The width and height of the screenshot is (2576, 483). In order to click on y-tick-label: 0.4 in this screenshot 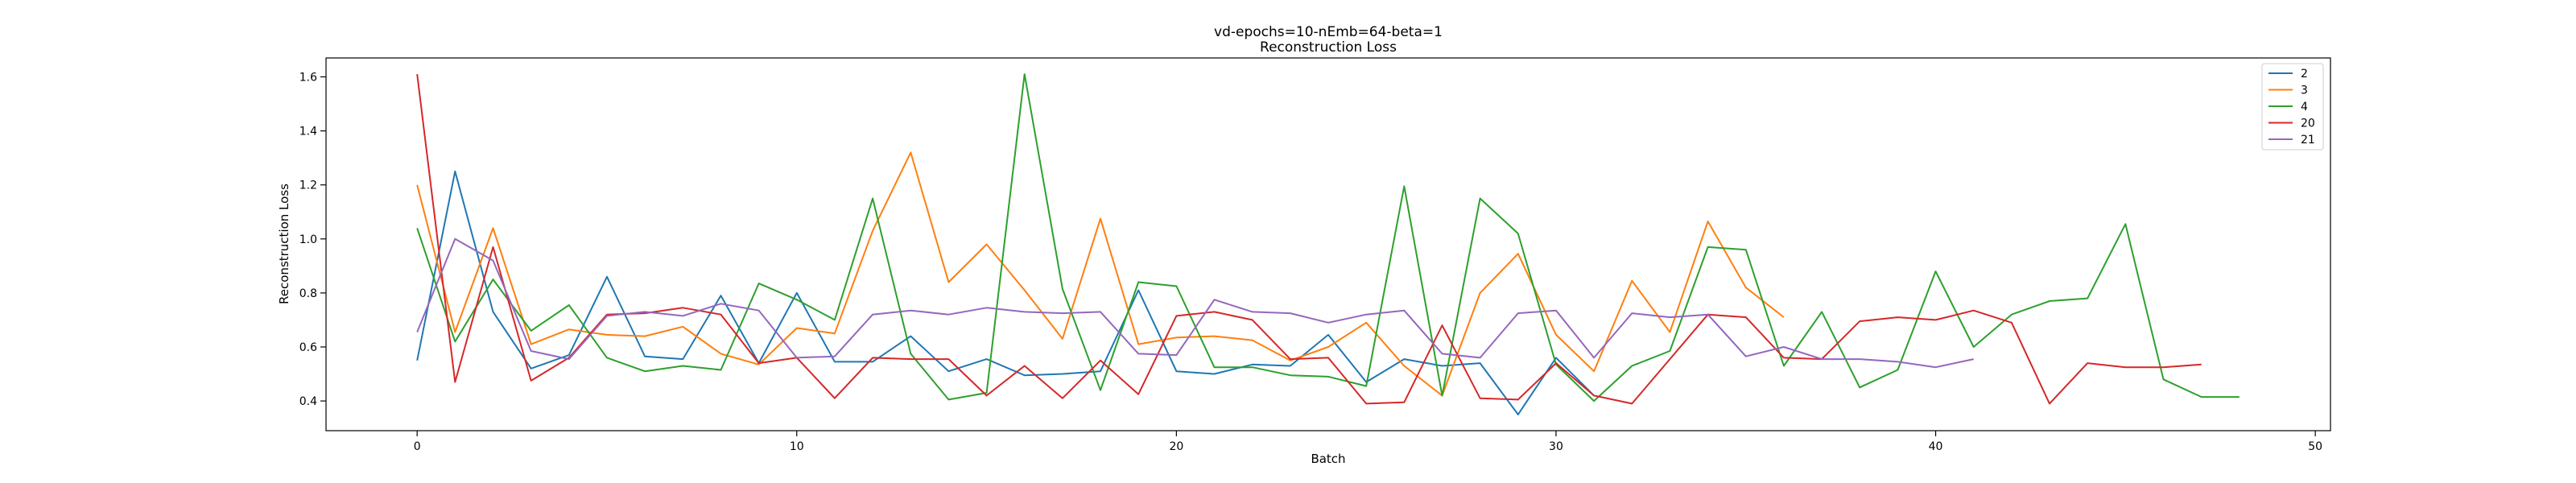, I will do `click(308, 401)`.